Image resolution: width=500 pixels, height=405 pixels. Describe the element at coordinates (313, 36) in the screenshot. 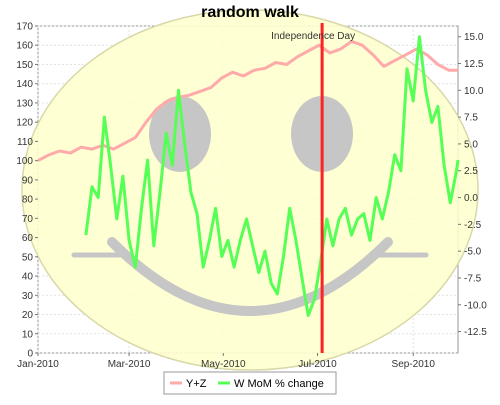

I see `independence-day-label: Independence Day` at that location.